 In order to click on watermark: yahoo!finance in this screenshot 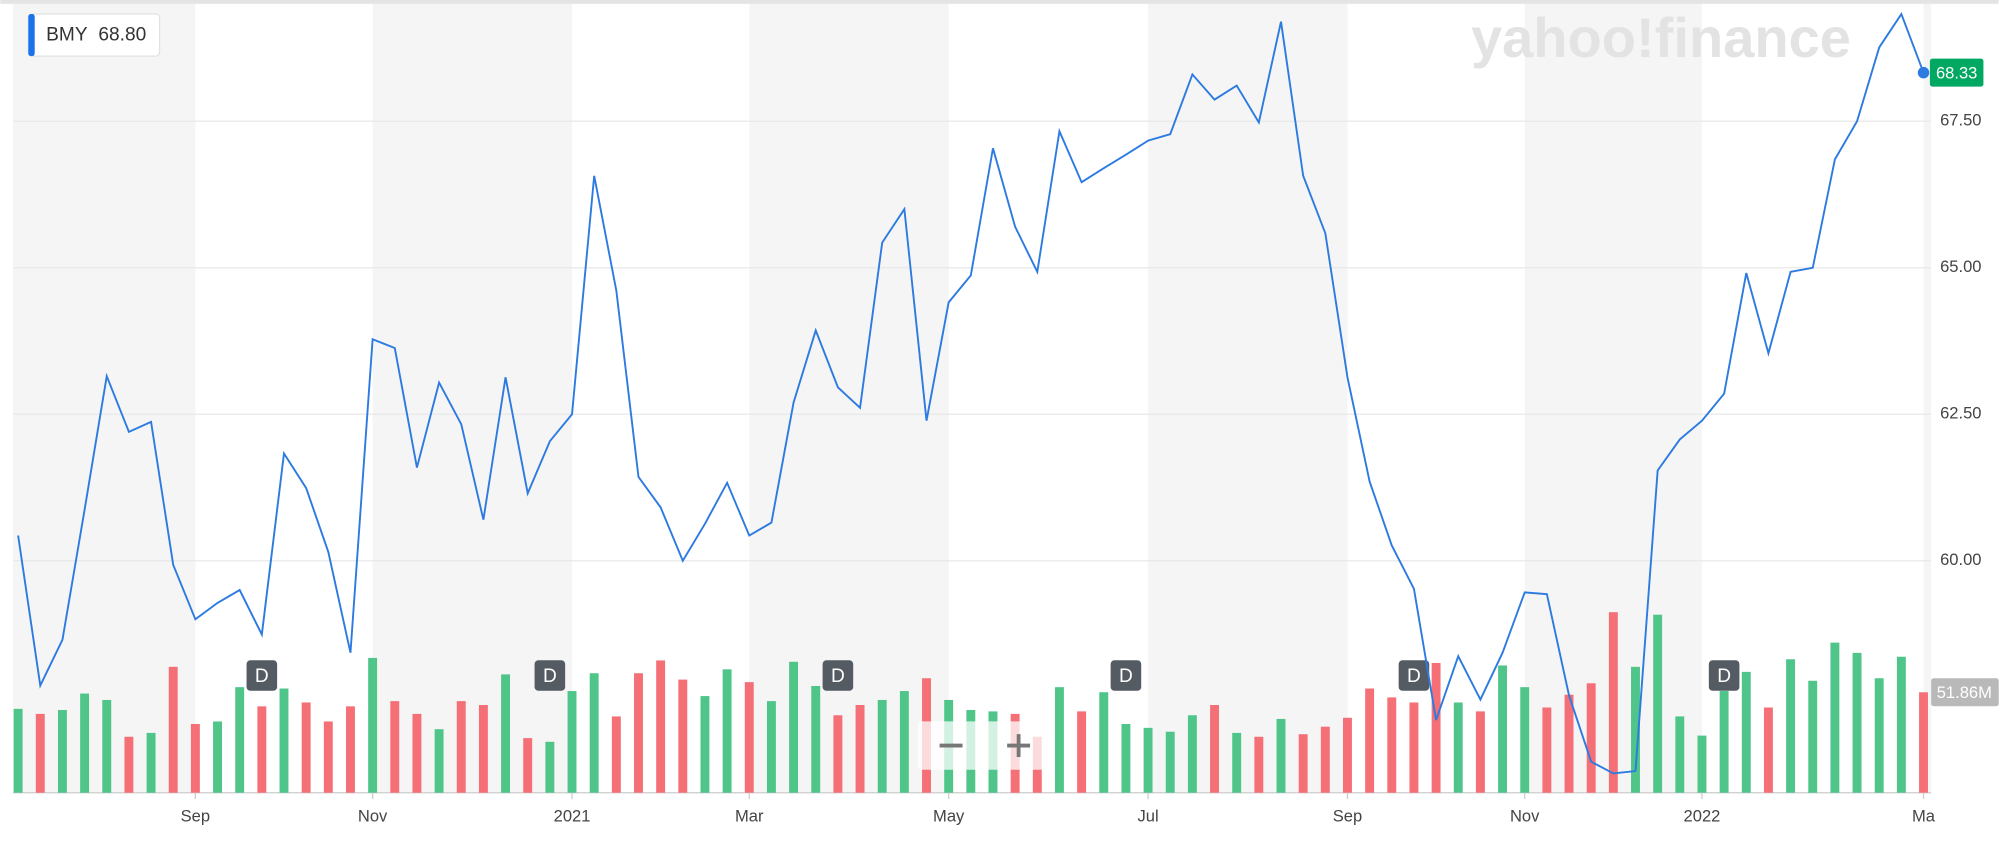, I will do `click(1661, 37)`.